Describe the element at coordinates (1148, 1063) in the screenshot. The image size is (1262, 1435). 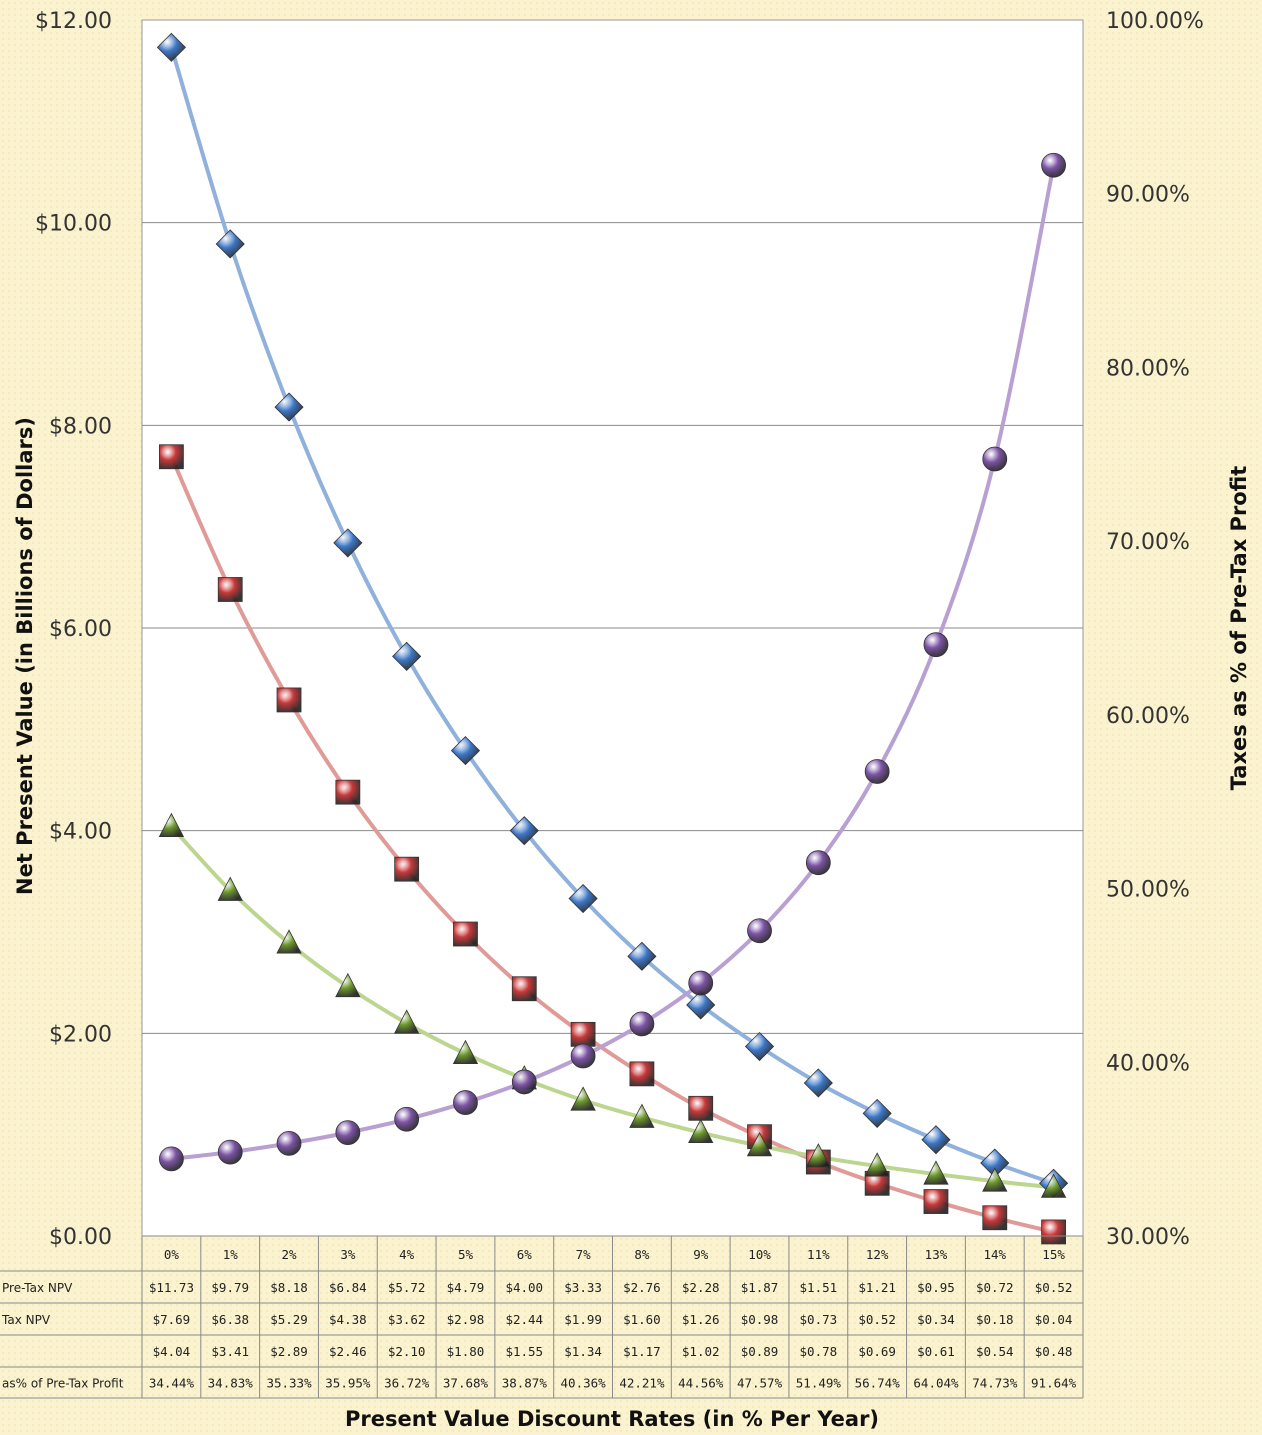
I see `y-right-tick-label: 40.00%` at that location.